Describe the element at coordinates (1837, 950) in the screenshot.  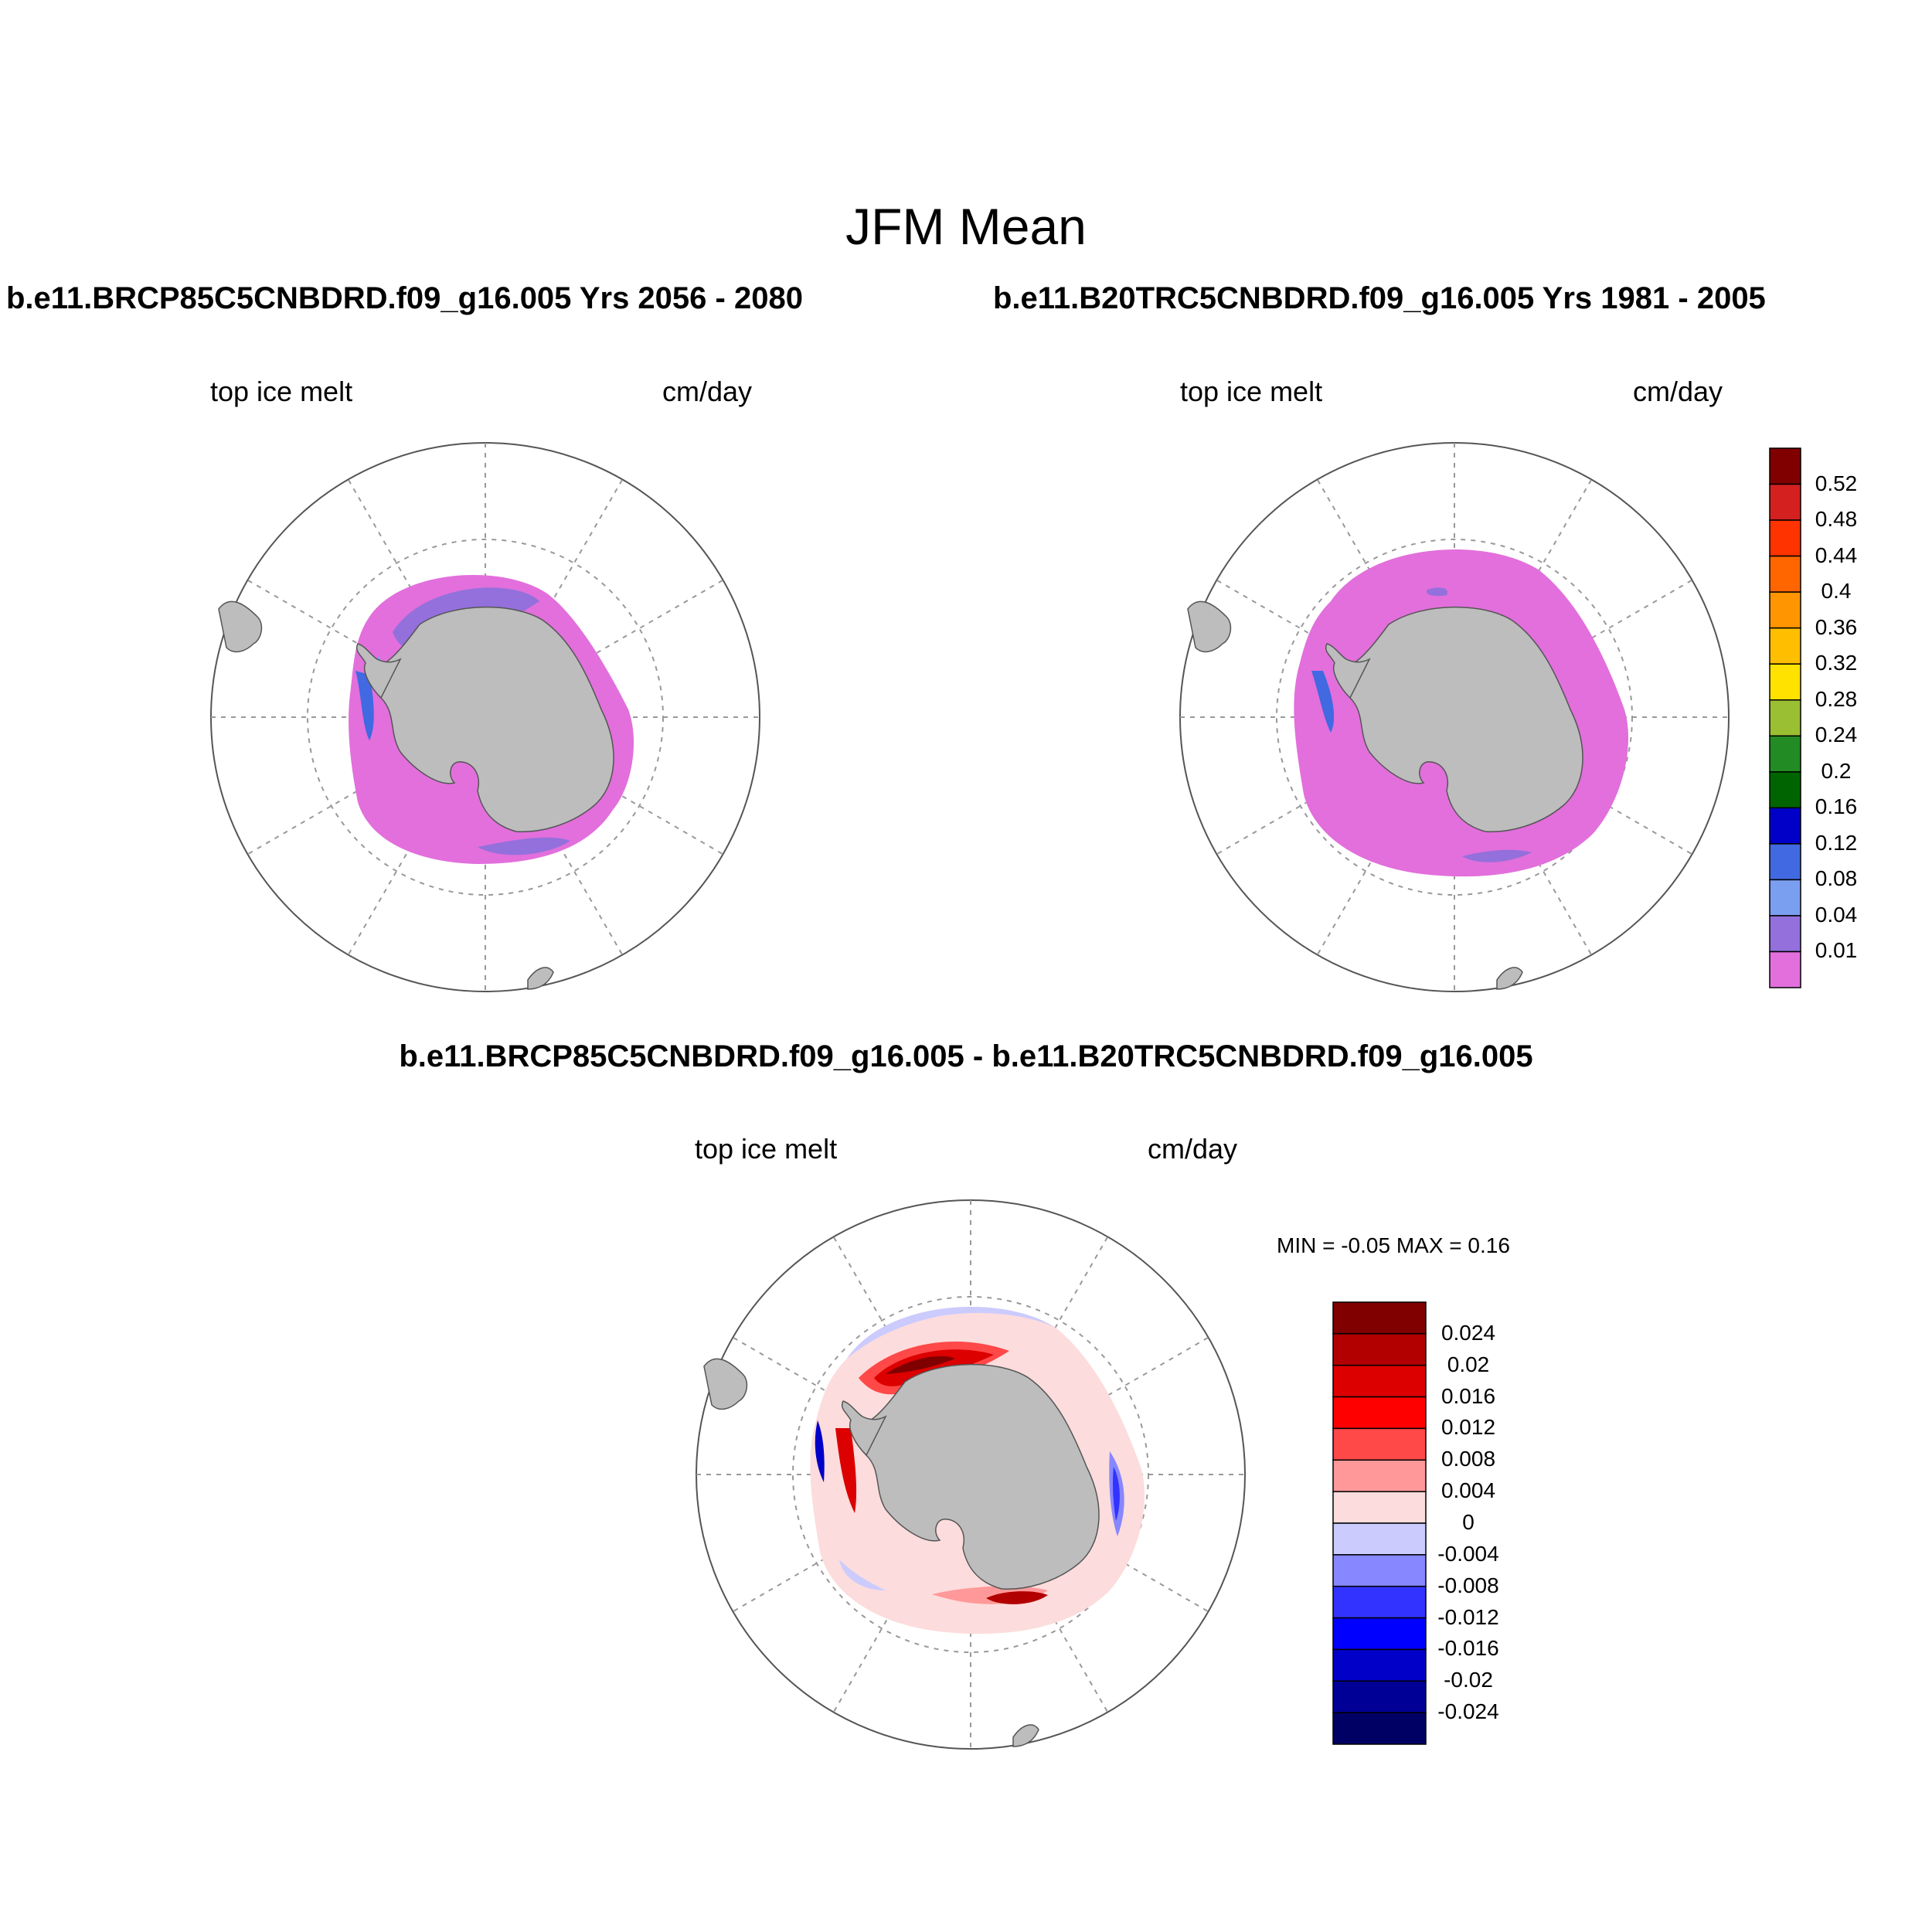
I see `colorbar-absolute-label: 0.01` at that location.